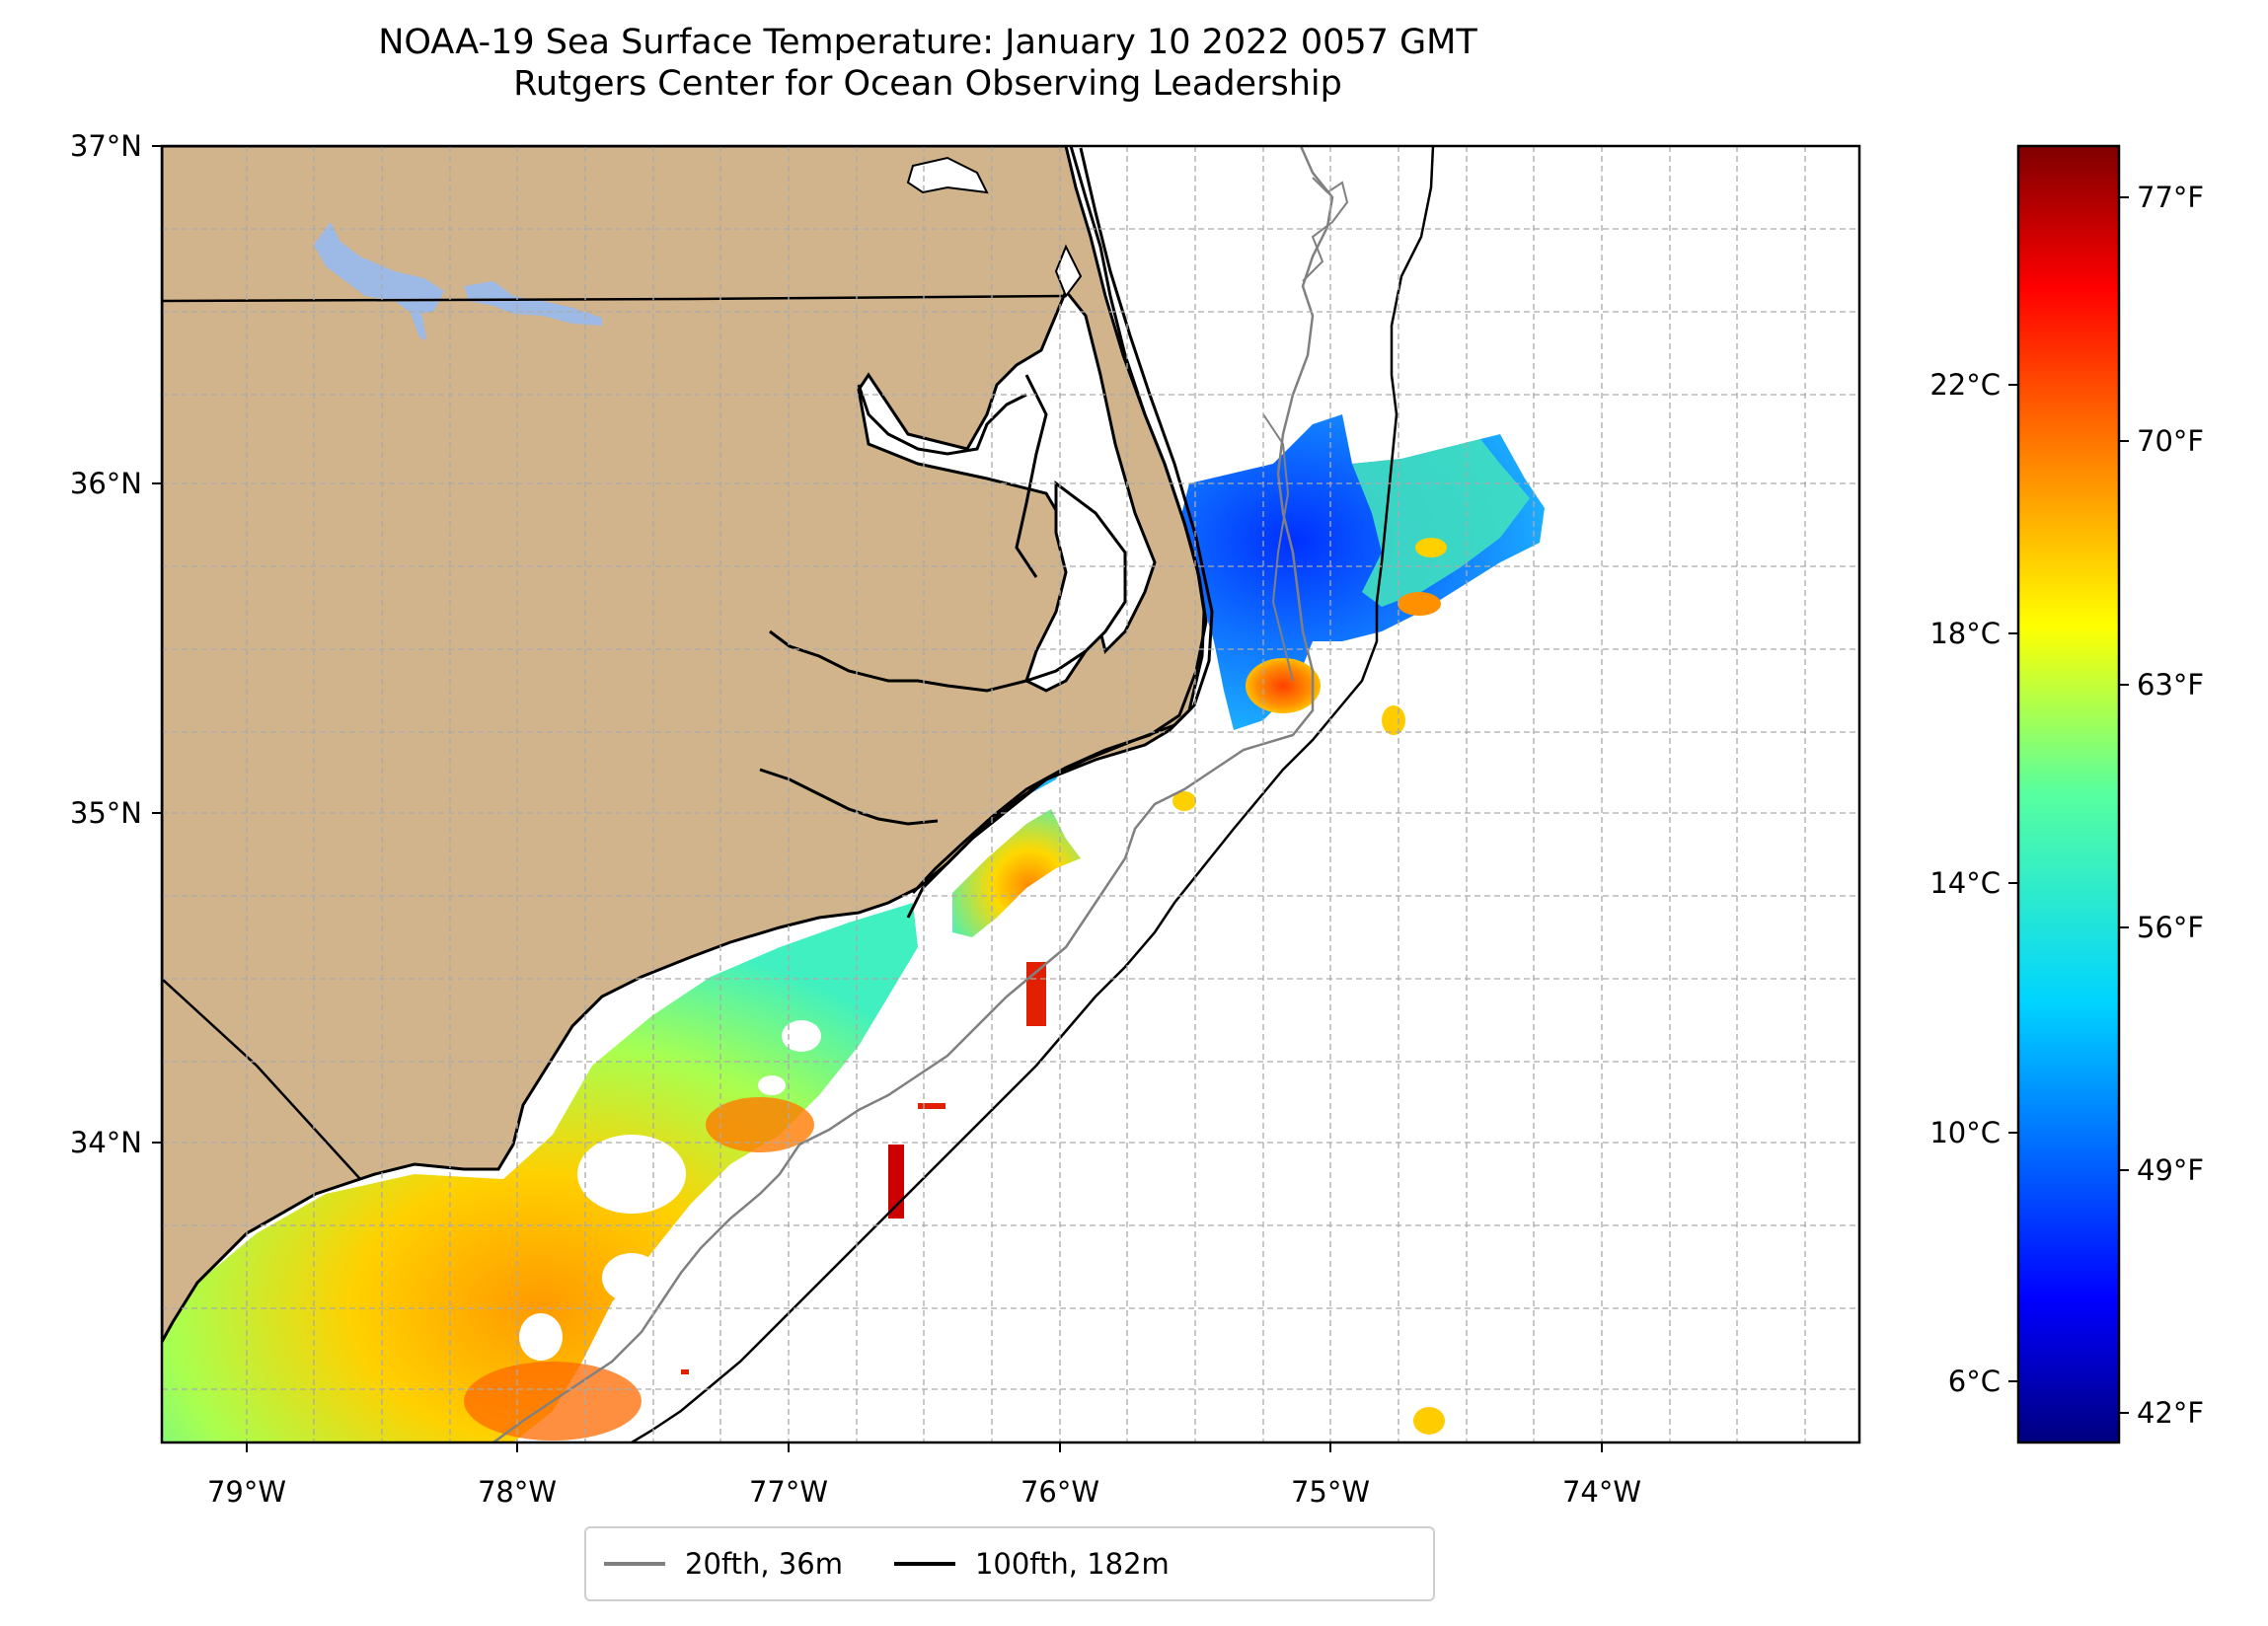  Describe the element at coordinates (106, 1142) in the screenshot. I see `lat-tick-34n: 34°N` at that location.